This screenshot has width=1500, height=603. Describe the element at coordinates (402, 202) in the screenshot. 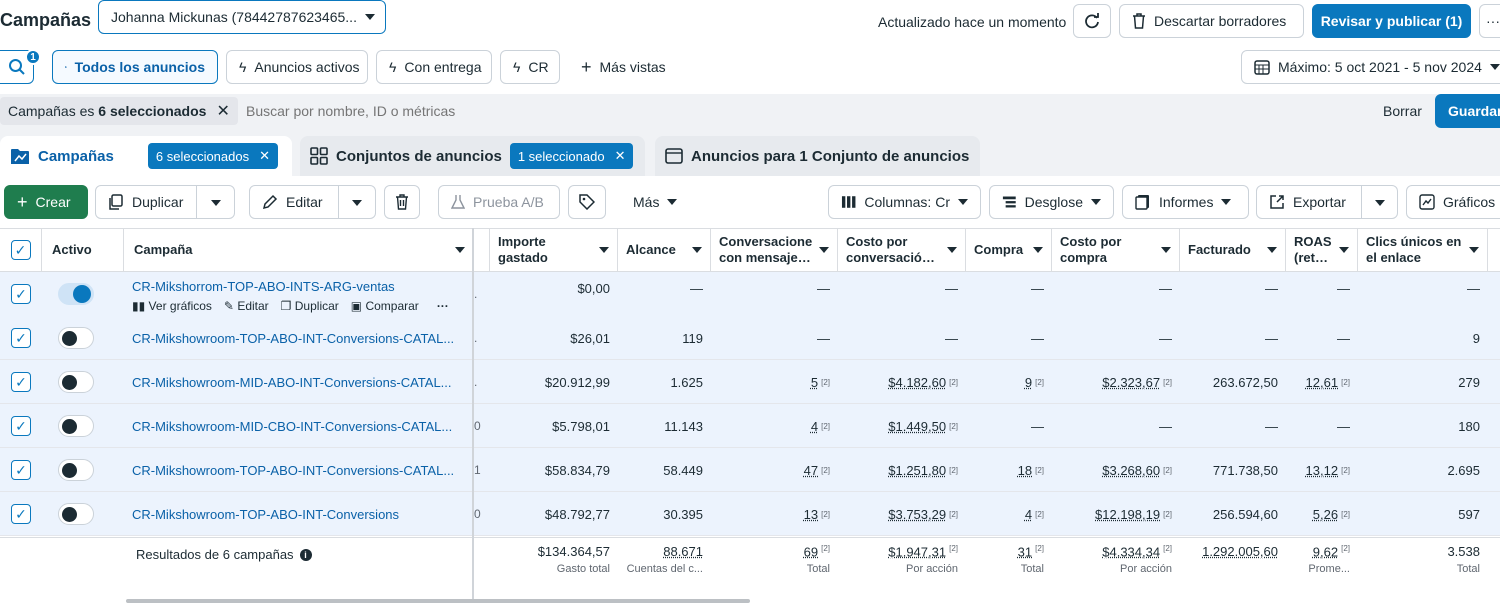

I see `delete-button` at that location.